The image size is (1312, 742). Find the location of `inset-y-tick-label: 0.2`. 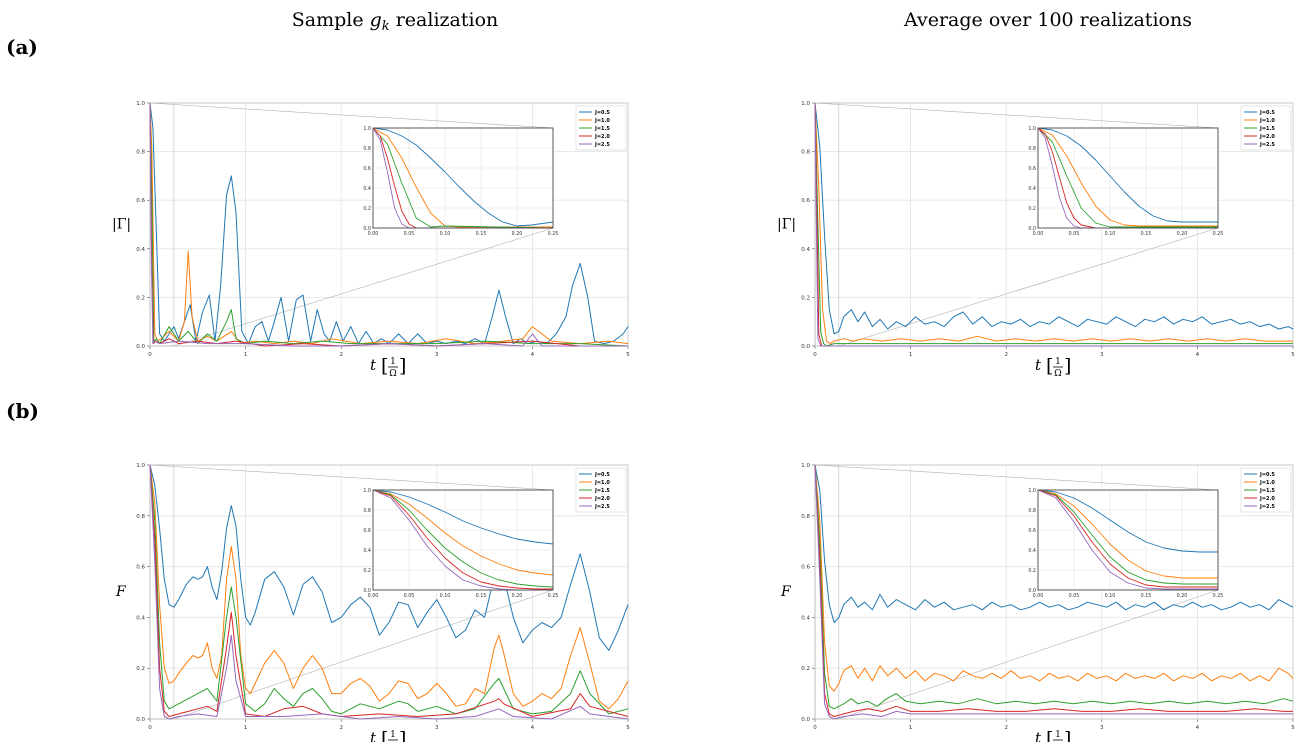

inset-y-tick-label: 0.2 is located at coordinates (1032, 209).